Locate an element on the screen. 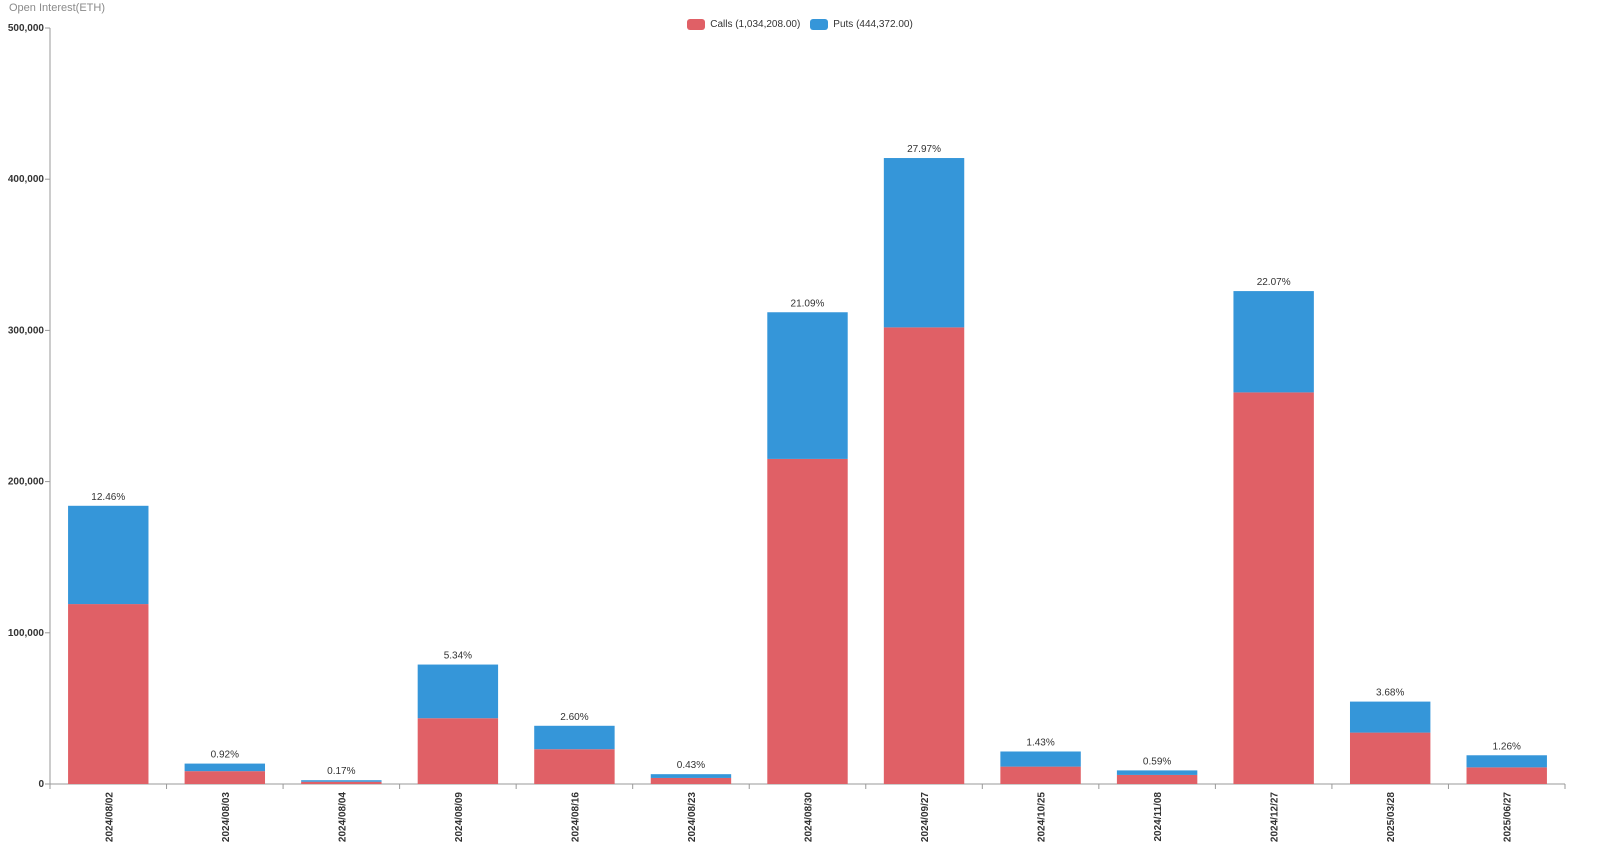  puts-swatch is located at coordinates (819, 24).